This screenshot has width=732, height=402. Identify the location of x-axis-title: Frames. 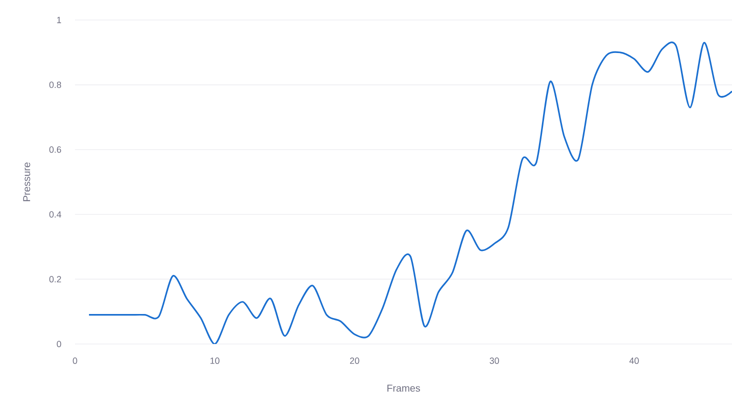
(403, 388).